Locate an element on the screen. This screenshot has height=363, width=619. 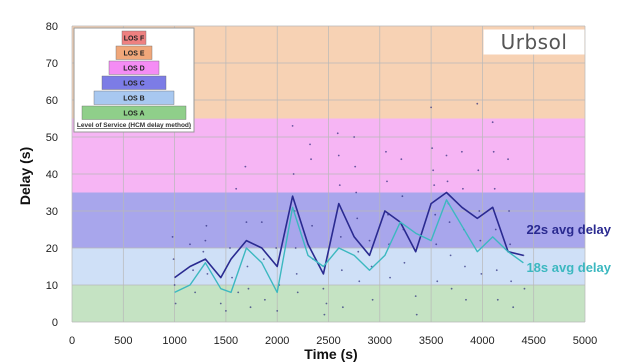
y-tick-label: 60 is located at coordinates (52, 101).